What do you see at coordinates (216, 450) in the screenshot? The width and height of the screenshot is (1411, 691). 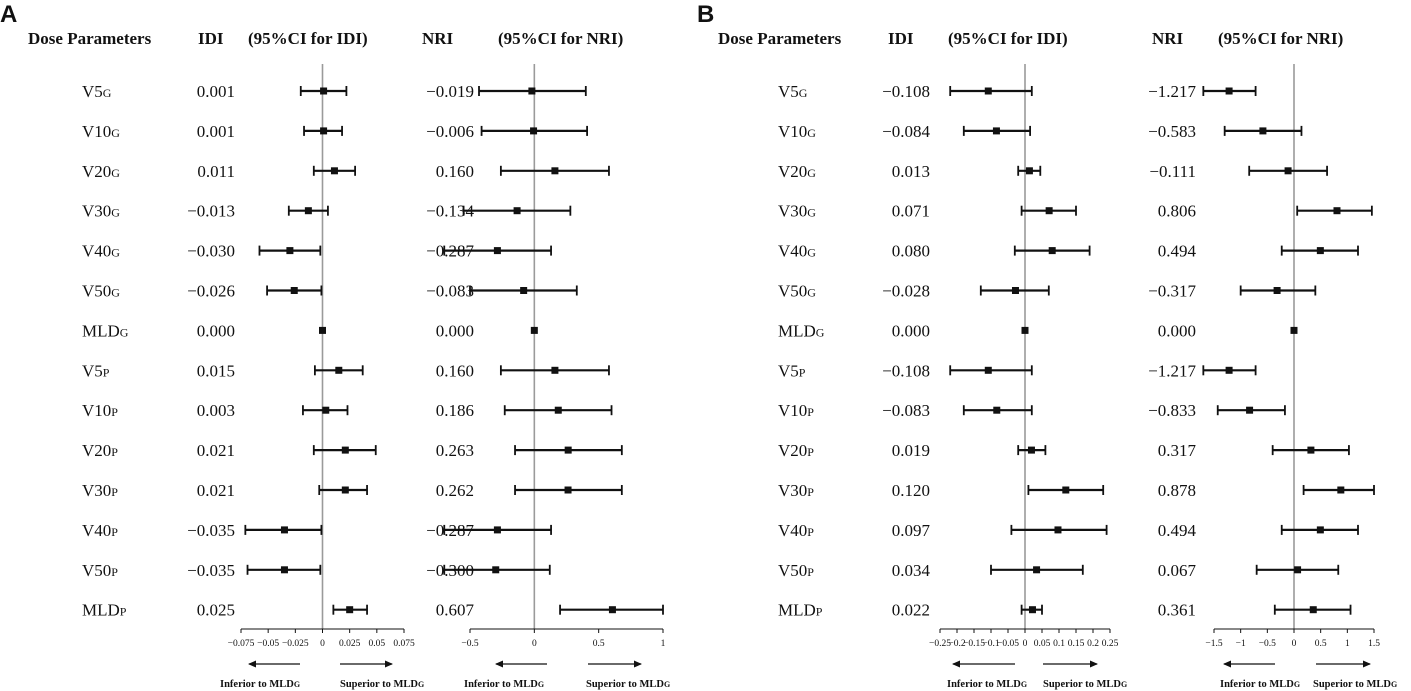 I see `idi-value-A-9: 0.021` at bounding box center [216, 450].